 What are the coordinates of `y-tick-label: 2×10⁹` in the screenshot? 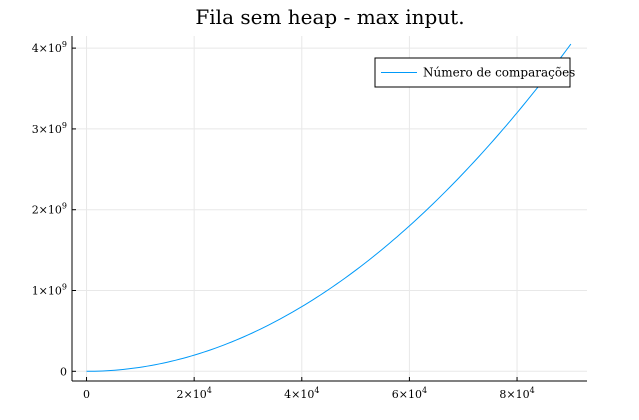 It's located at (49, 209).